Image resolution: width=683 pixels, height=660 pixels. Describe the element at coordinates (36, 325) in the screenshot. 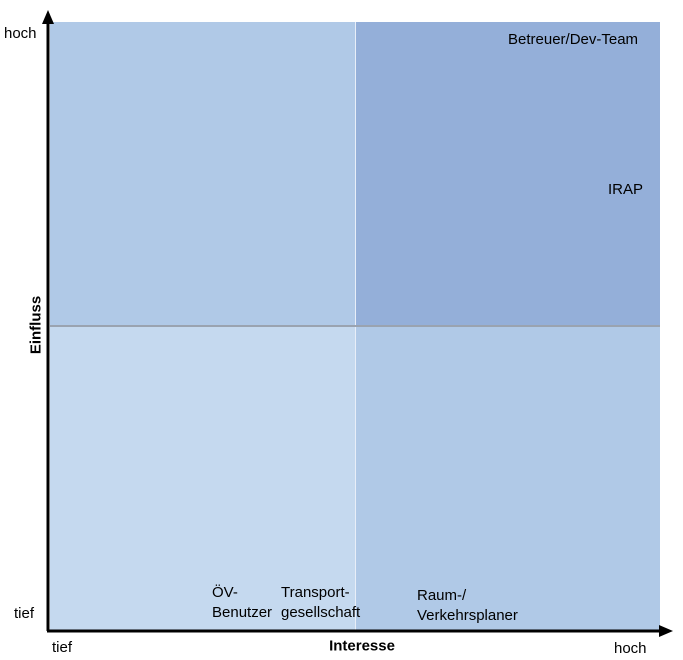

I see `y-axis-title: Einfluss` at that location.